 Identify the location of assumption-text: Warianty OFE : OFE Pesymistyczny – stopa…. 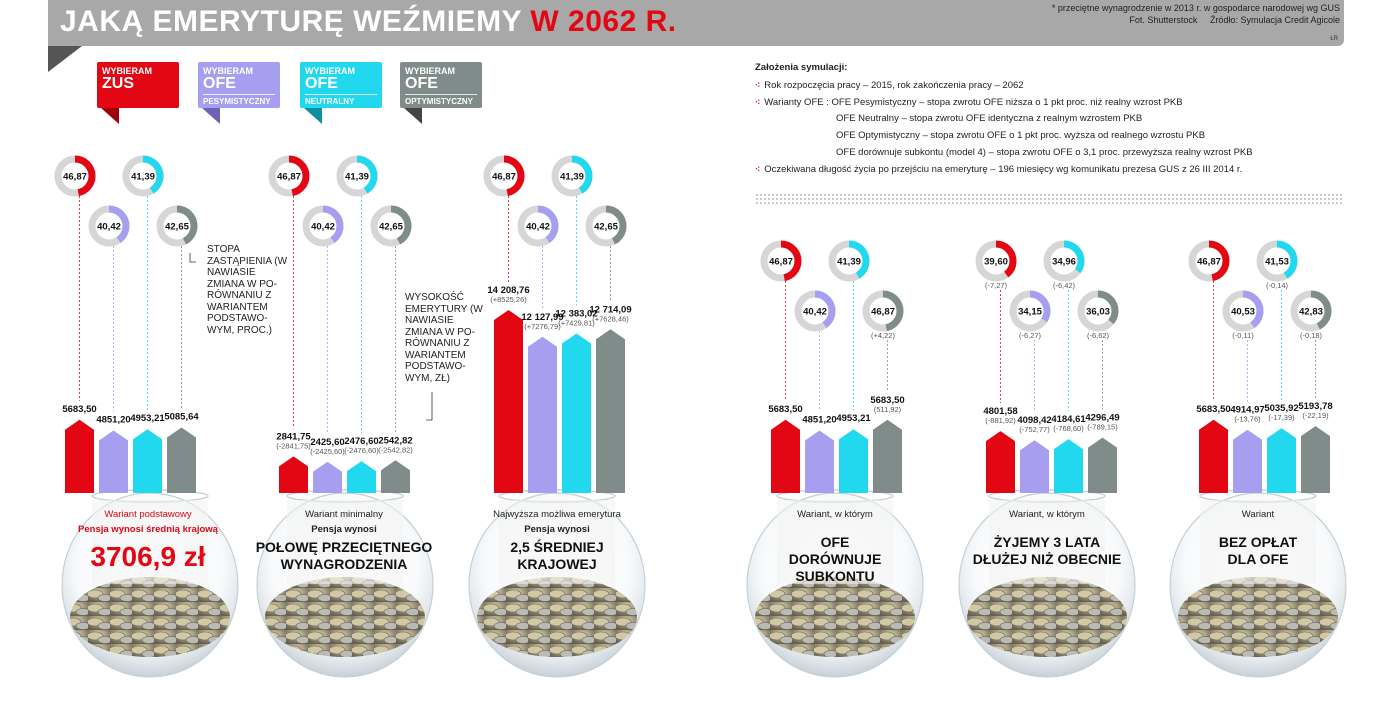
(973, 102).